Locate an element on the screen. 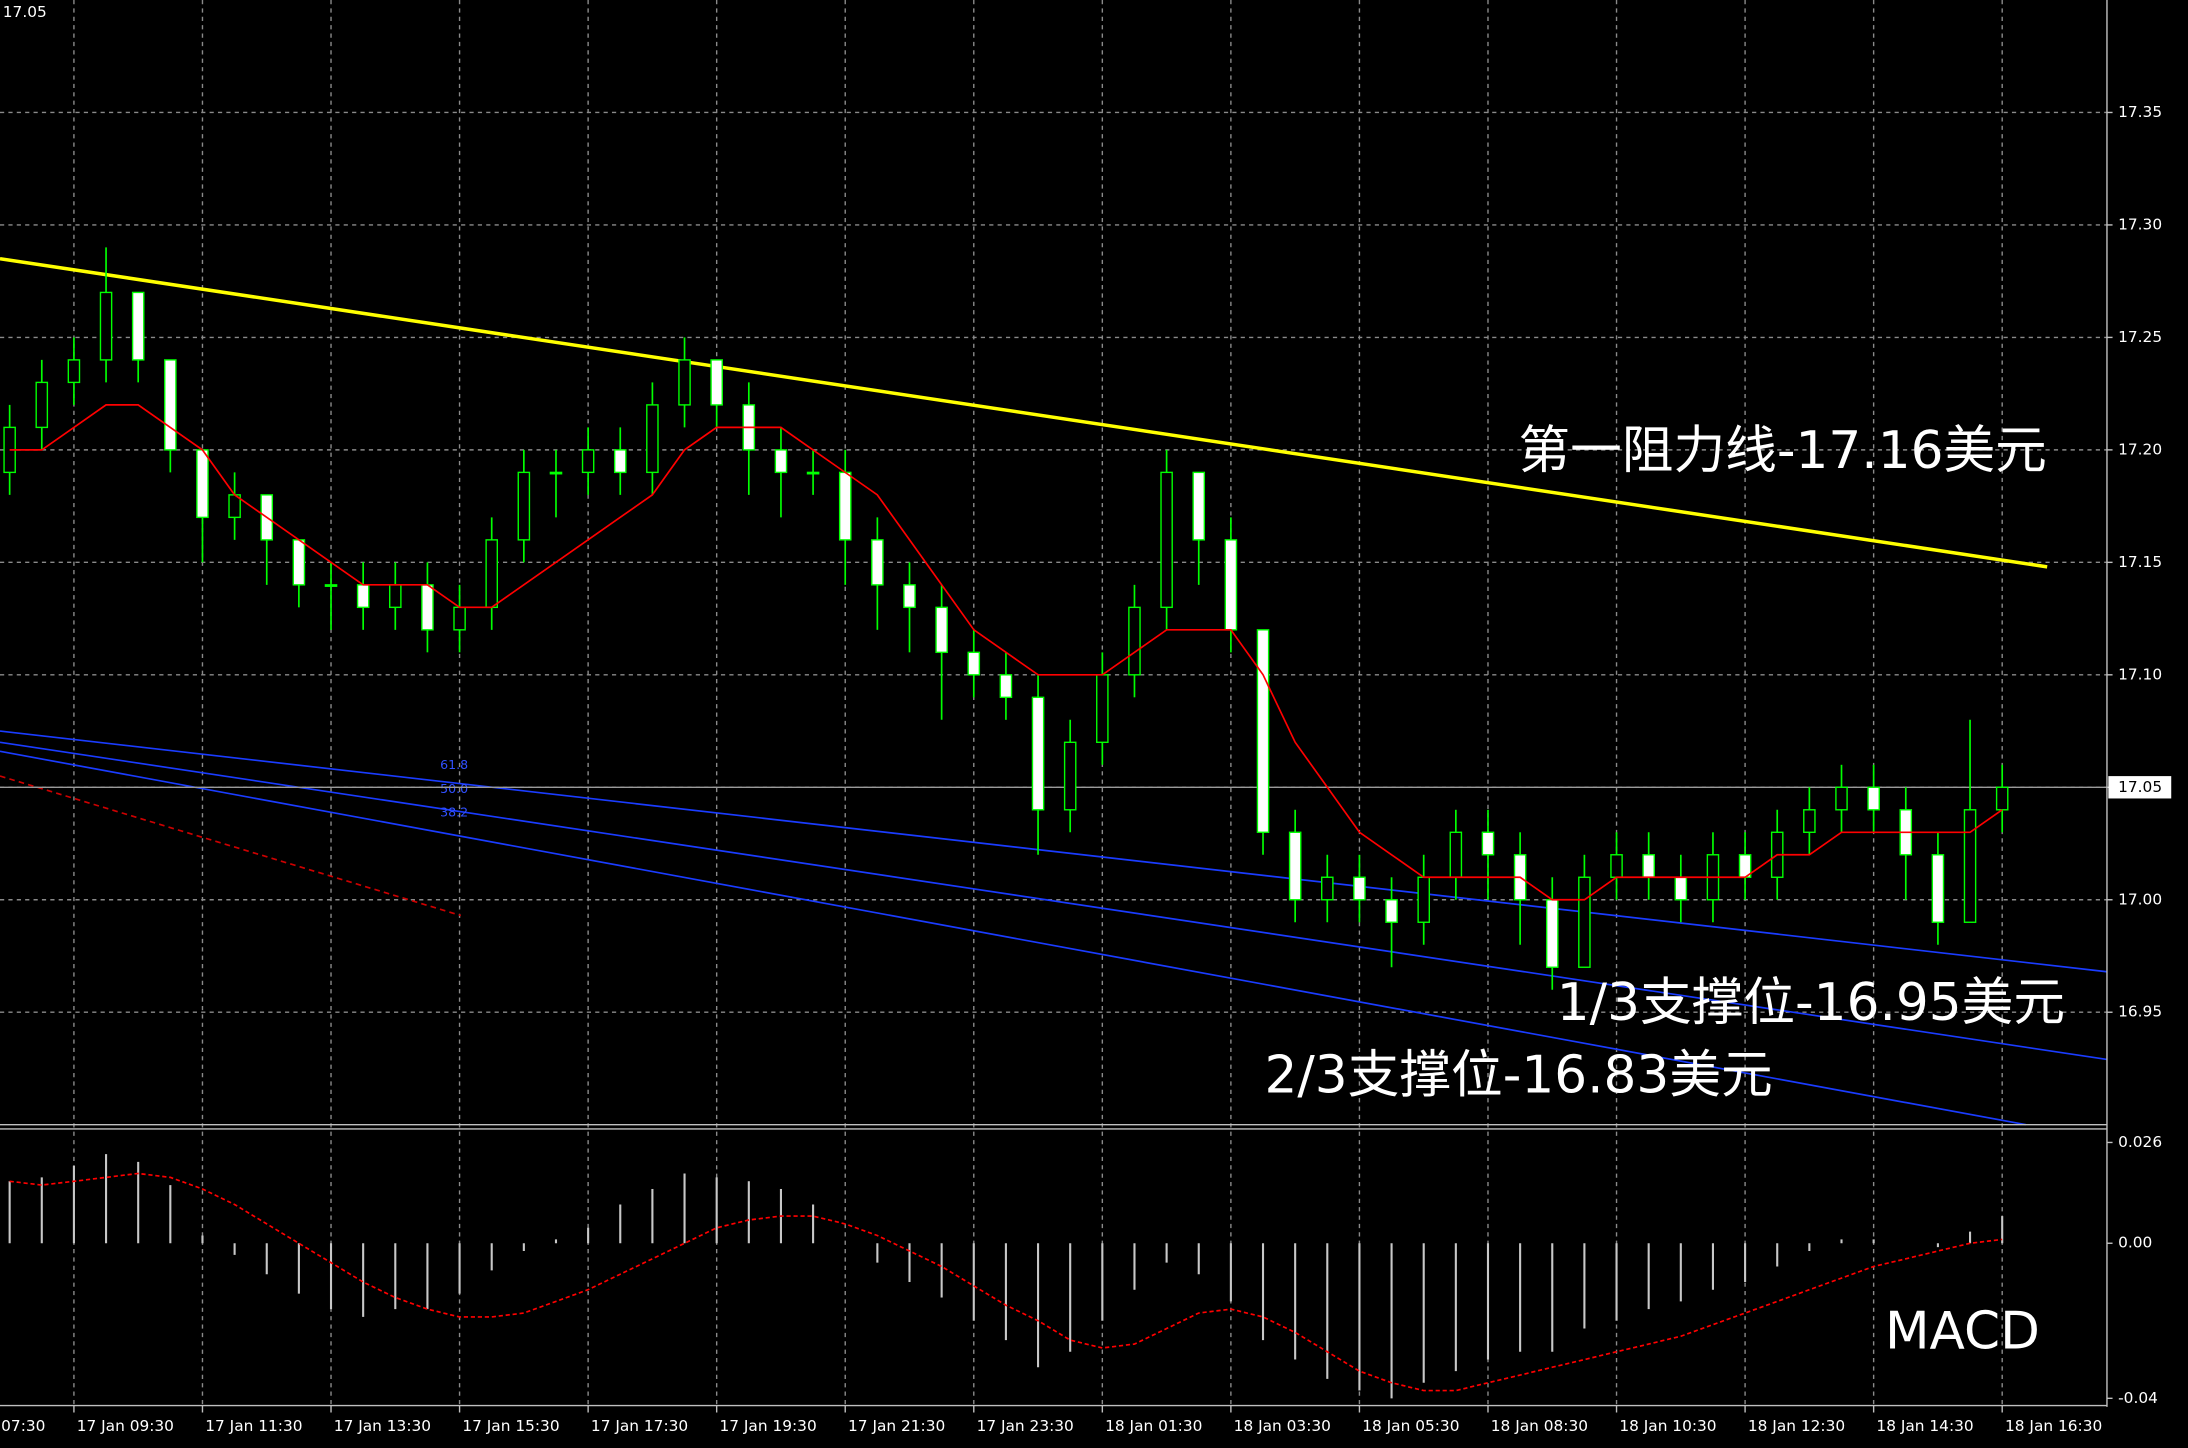 The width and height of the screenshot is (2188, 1448). annotation: 2/3支撑位-16.83美元 is located at coordinates (1518, 1076).